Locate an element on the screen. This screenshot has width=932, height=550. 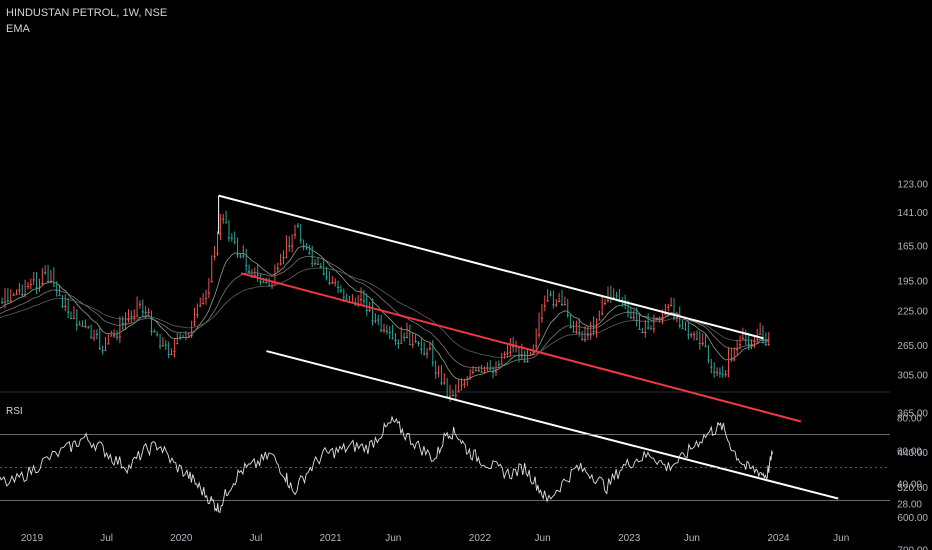
price-tick-label: 141.00 is located at coordinates (912, 213).